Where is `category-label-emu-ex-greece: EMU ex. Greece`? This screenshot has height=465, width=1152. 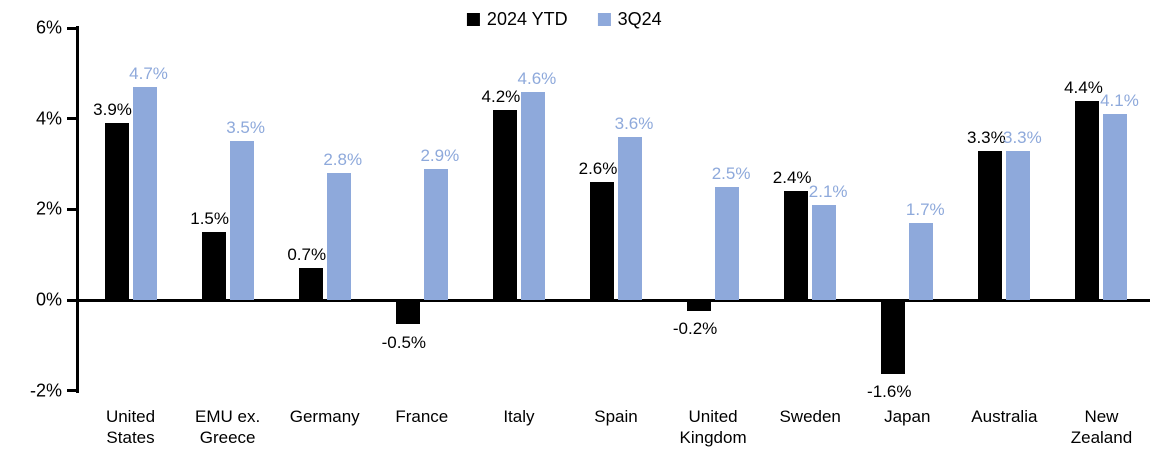 category-label-emu-ex-greece: EMU ex. Greece is located at coordinates (228, 427).